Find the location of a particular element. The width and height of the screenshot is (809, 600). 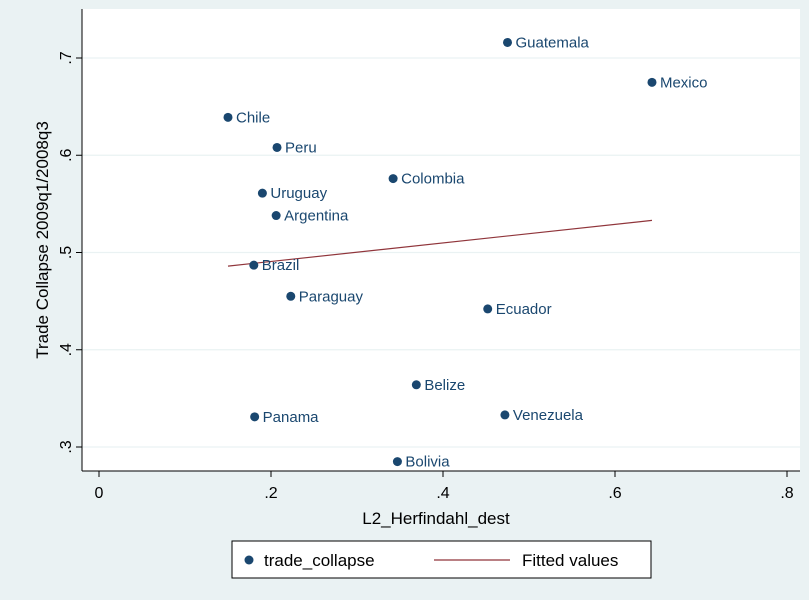

point-label: Venezuela is located at coordinates (548, 415).